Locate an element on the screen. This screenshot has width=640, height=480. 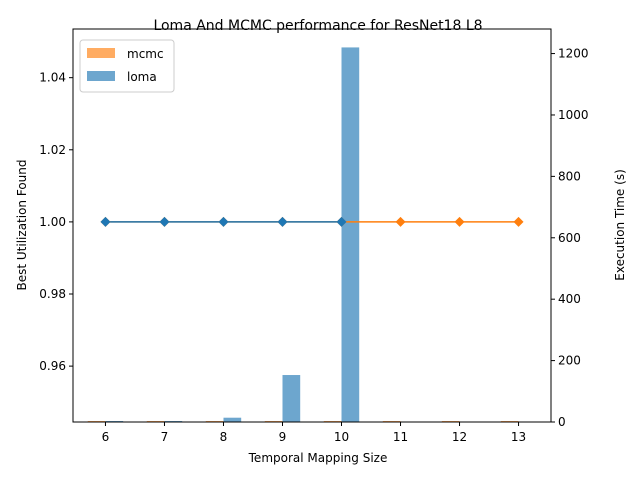
x-tick-label-10: 10 is located at coordinates (341, 437).